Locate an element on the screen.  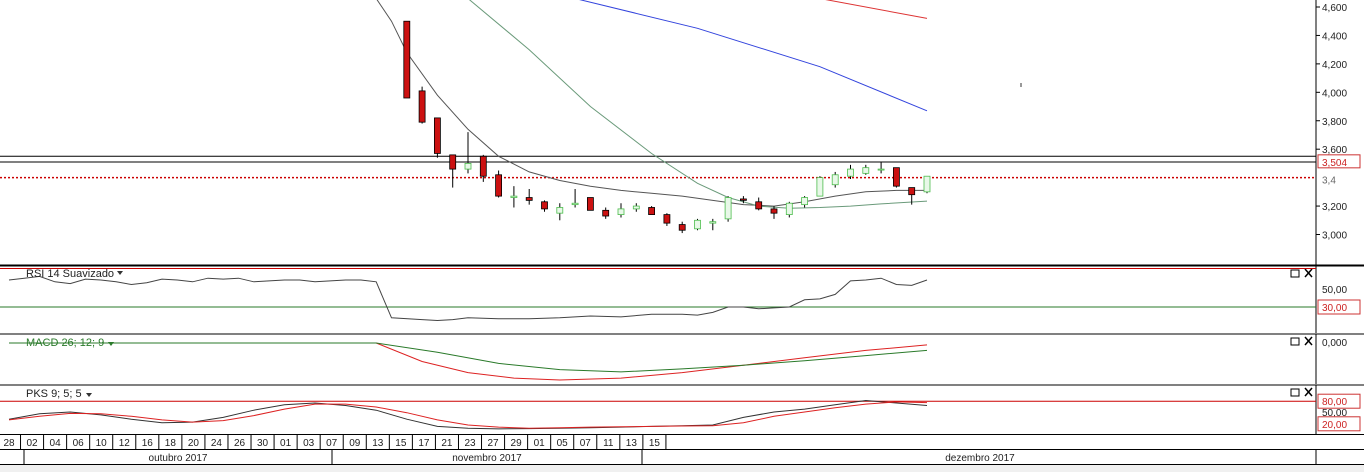
day-tick-label: 29 is located at coordinates (517, 443).